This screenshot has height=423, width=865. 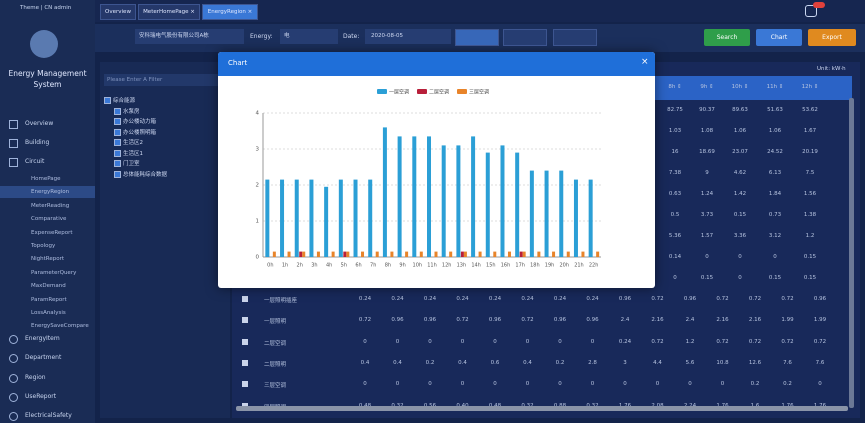 What do you see at coordinates (408, 36) in the screenshot?
I see `date-input: 2020-08-05` at bounding box center [408, 36].